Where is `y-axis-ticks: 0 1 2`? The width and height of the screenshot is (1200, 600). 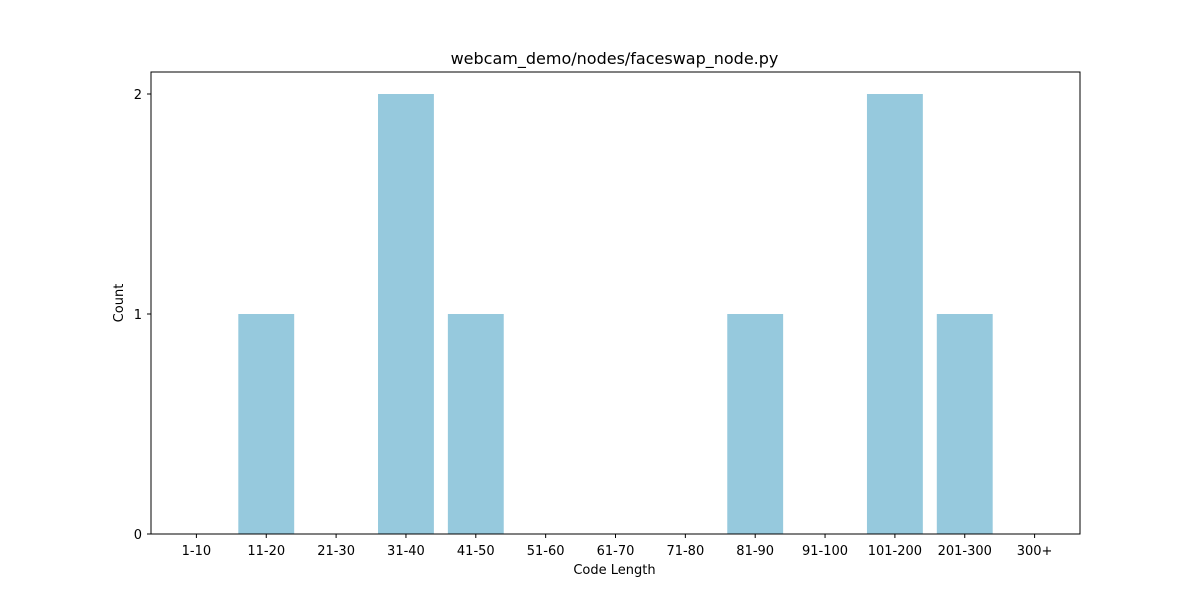 y-axis-ticks: 0 1 2 is located at coordinates (142, 315).